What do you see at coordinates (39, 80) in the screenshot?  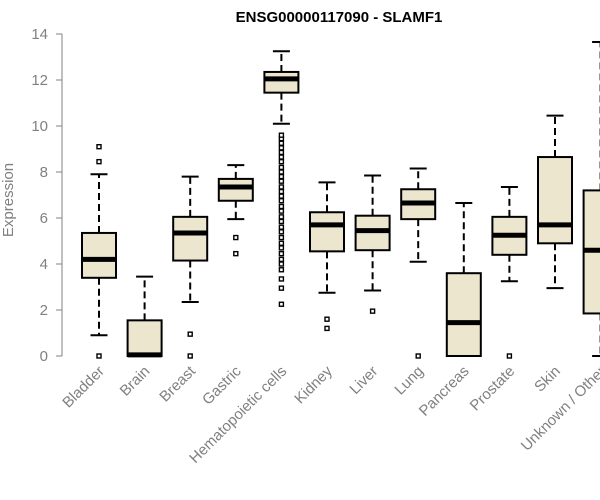 I see `y-tick-label: 12` at bounding box center [39, 80].